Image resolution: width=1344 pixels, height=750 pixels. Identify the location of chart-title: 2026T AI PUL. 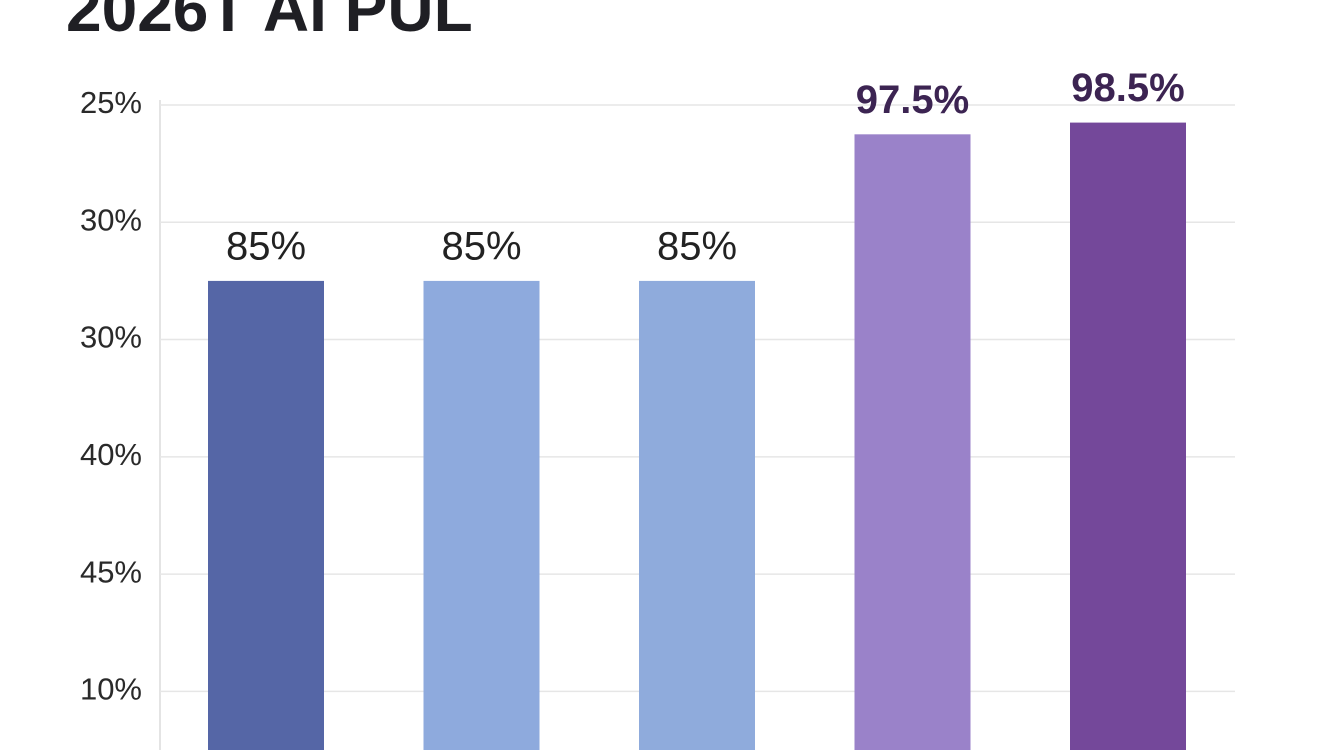
(269, 22).